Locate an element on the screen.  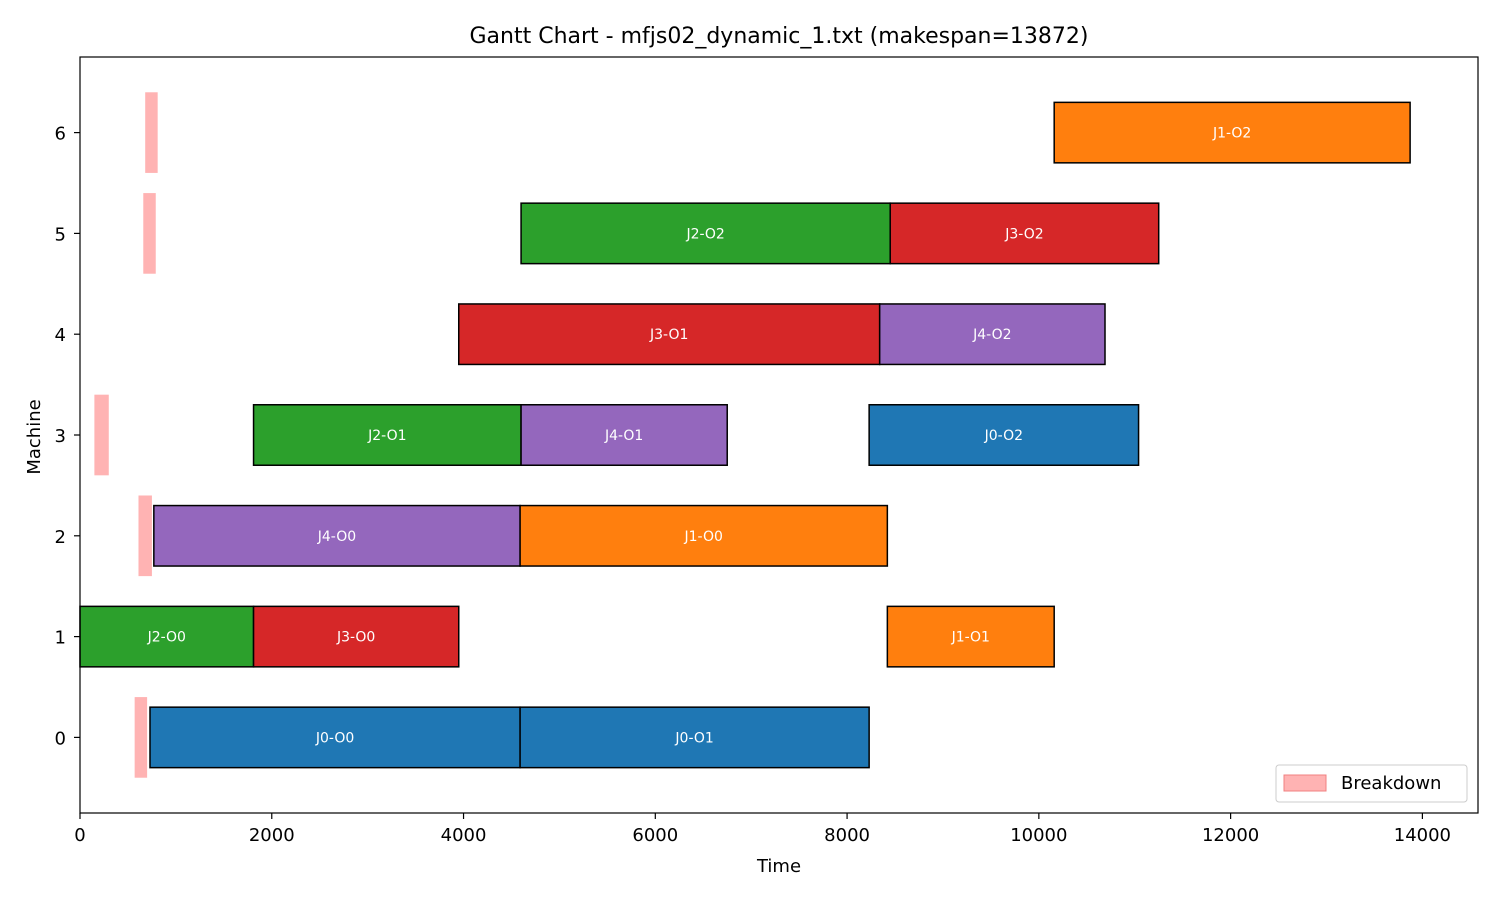
x-tick-label: 8000 is located at coordinates (847, 835).